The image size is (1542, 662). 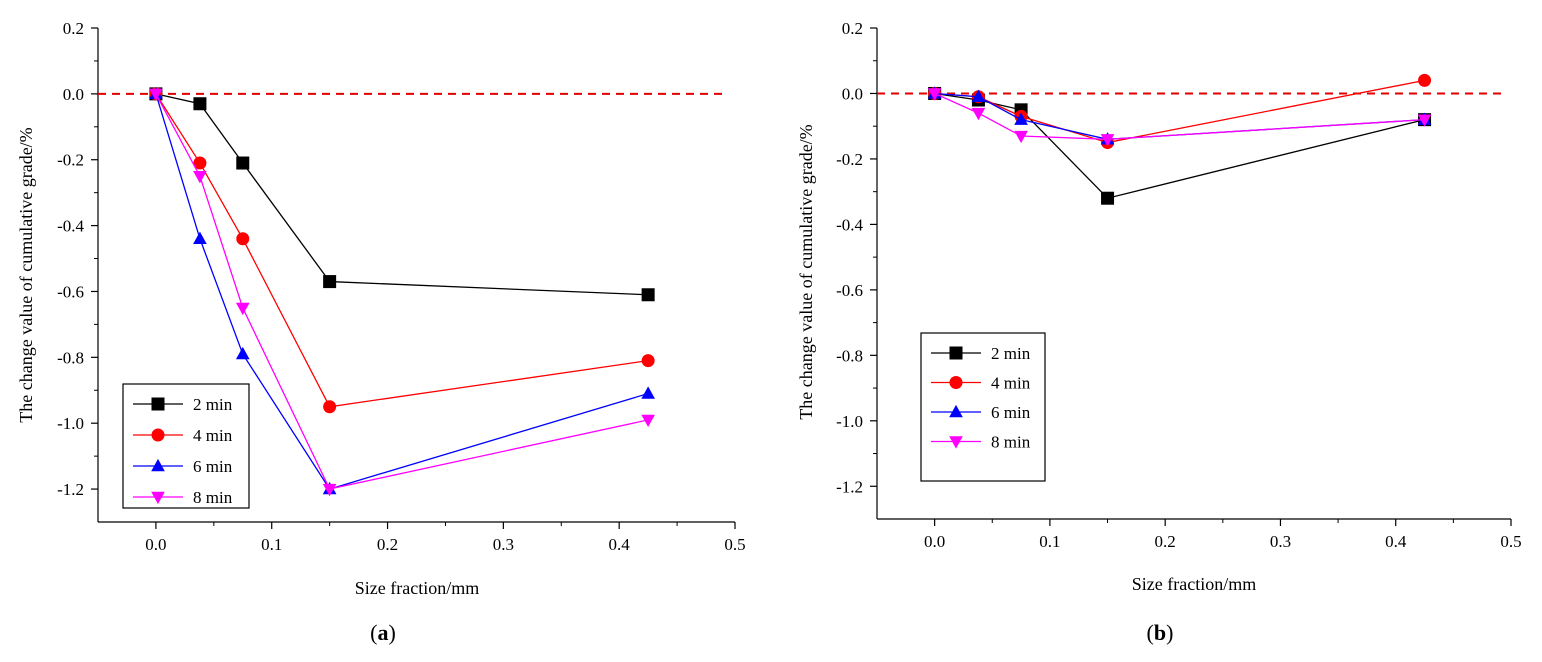 I want to click on panel-label-b: b, so click(x=1160, y=632).